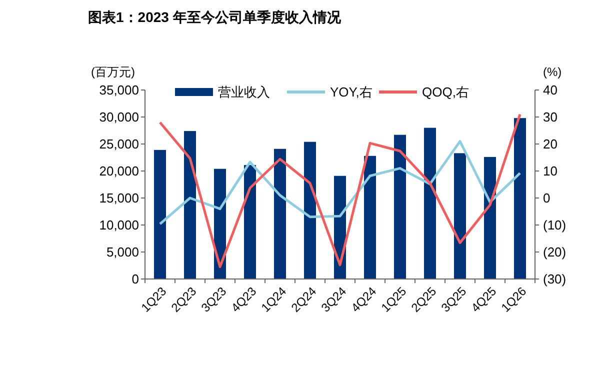 This screenshot has width=616, height=389. What do you see at coordinates (215, 17) in the screenshot?
I see `chart-title: 图表1：2023 年至今公司单季度收入情况` at bounding box center [215, 17].